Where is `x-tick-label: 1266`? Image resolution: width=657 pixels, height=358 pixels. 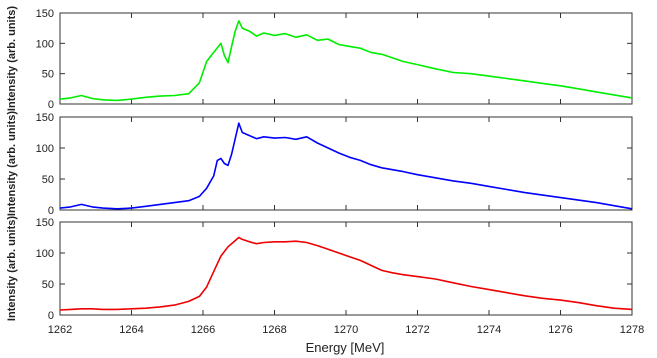 x-tick-label: 1266 is located at coordinates (203, 330).